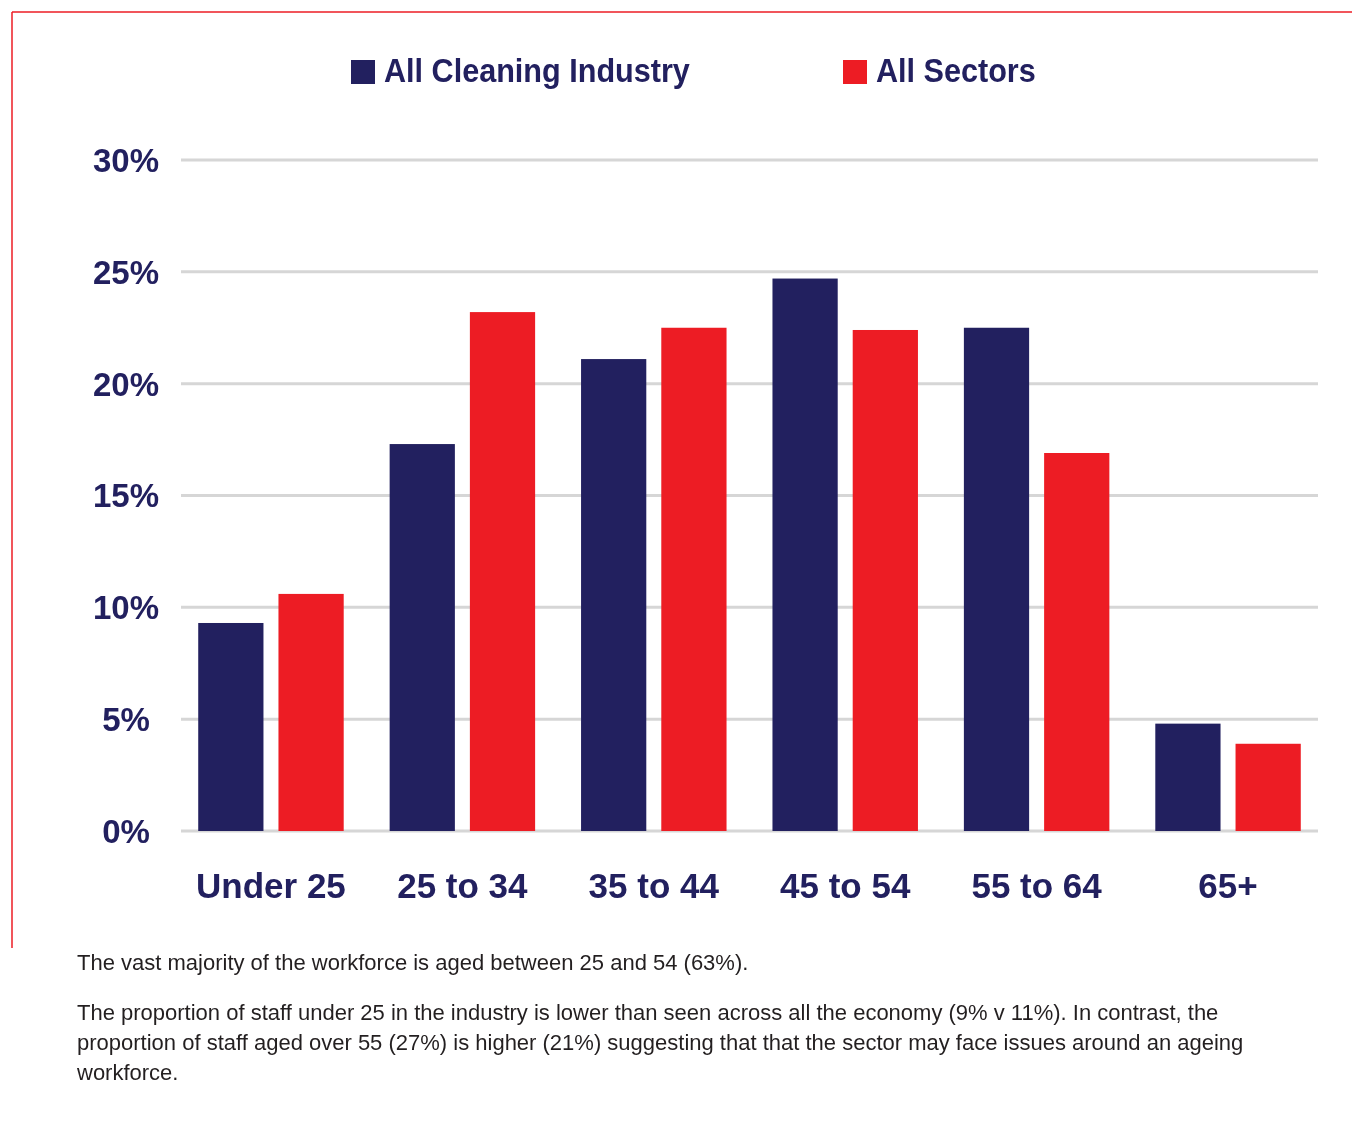 This screenshot has width=1360, height=1133. I want to click on text: The vast majority of the workforce is aged between 25 and 54 (63%)., so click(413, 963).